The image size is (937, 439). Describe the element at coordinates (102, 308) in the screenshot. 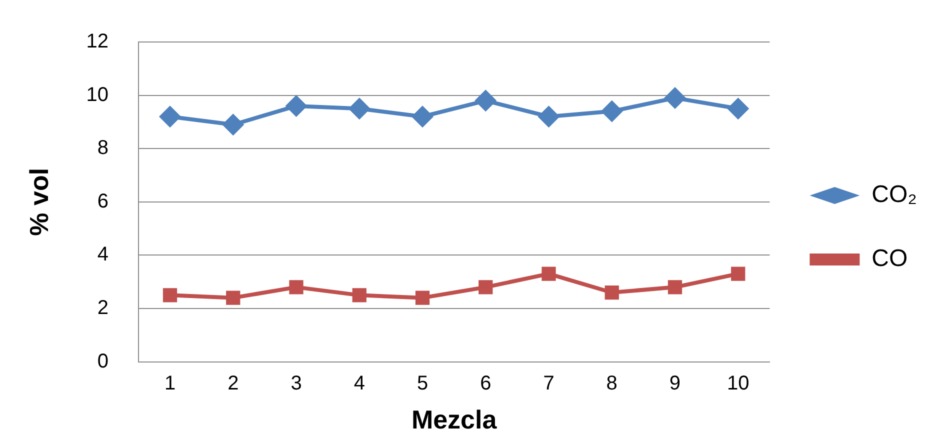

I see `y-tick-label: 2` at that location.